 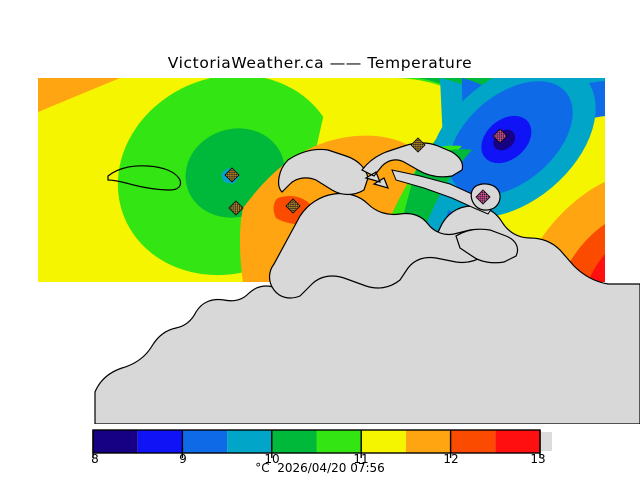 I want to click on cold-low-core-group, so click(x=512, y=148).